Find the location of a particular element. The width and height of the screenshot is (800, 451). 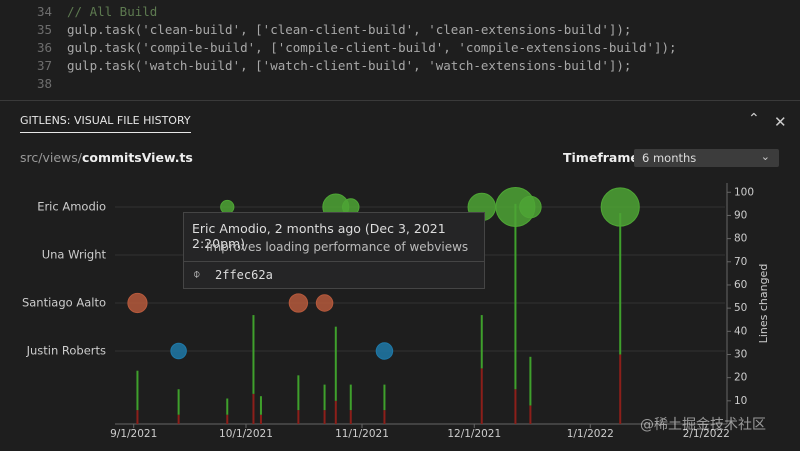

x-tick-label: 2/1/2022 is located at coordinates (706, 434).